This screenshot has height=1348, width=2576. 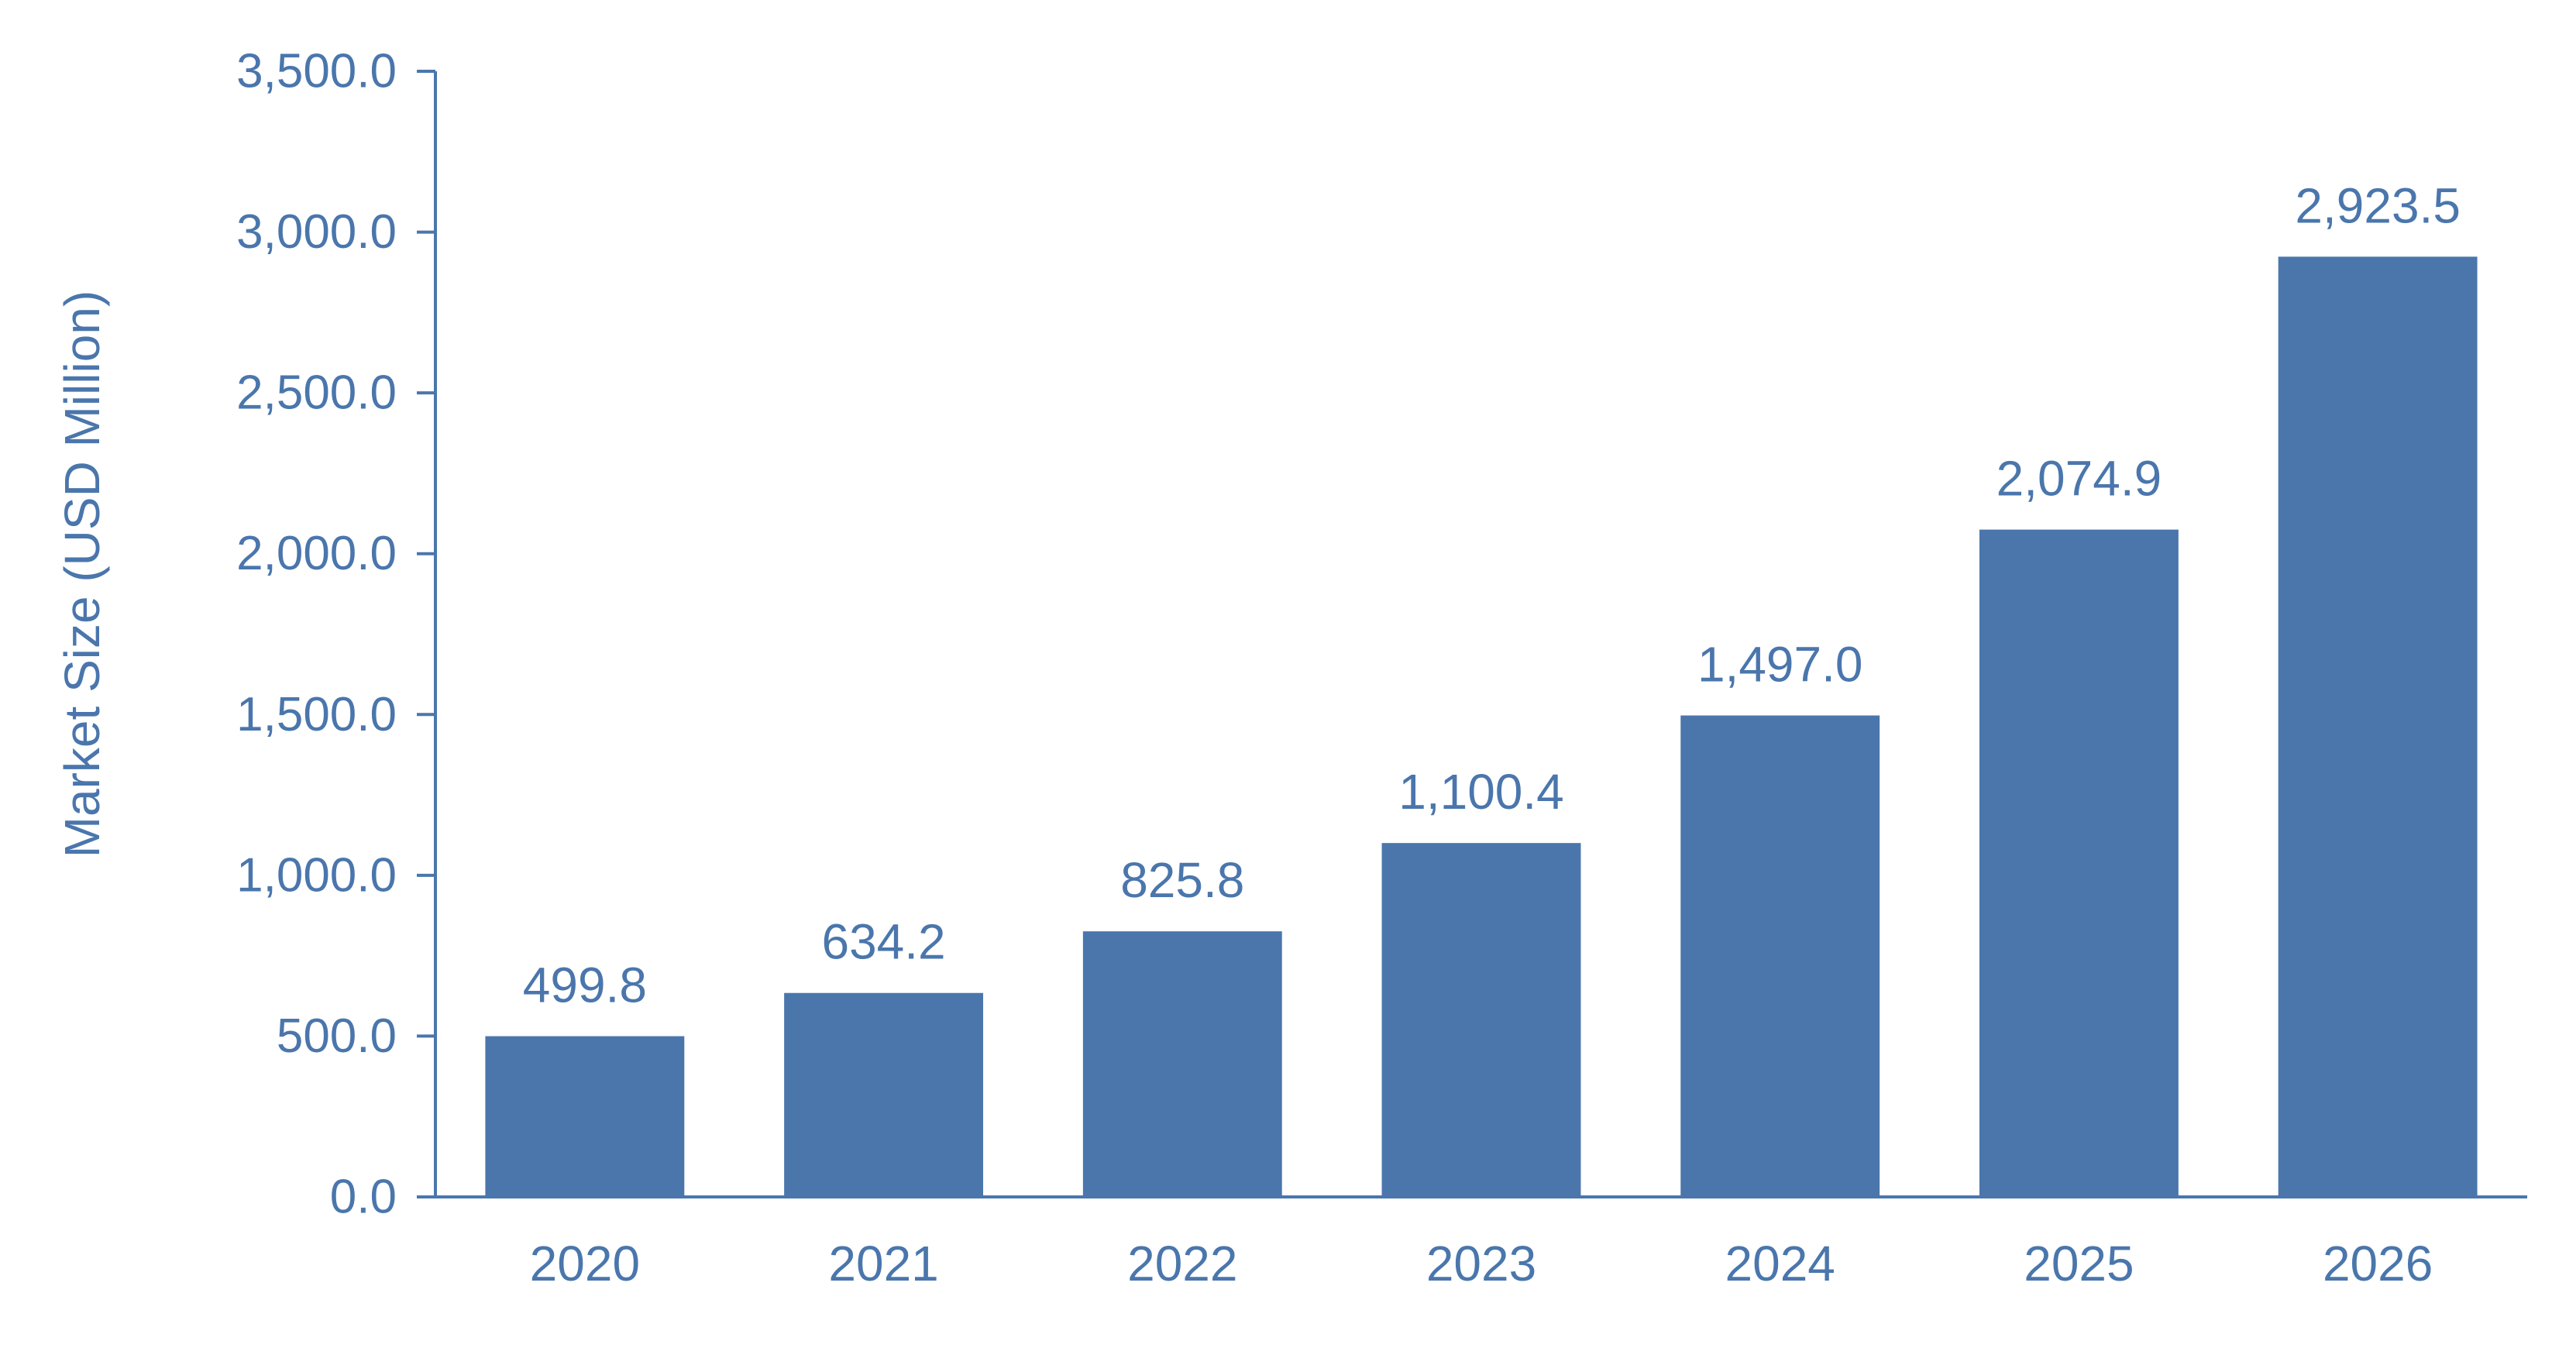 I want to click on y-tick-label: 500.0, so click(x=337, y=1036).